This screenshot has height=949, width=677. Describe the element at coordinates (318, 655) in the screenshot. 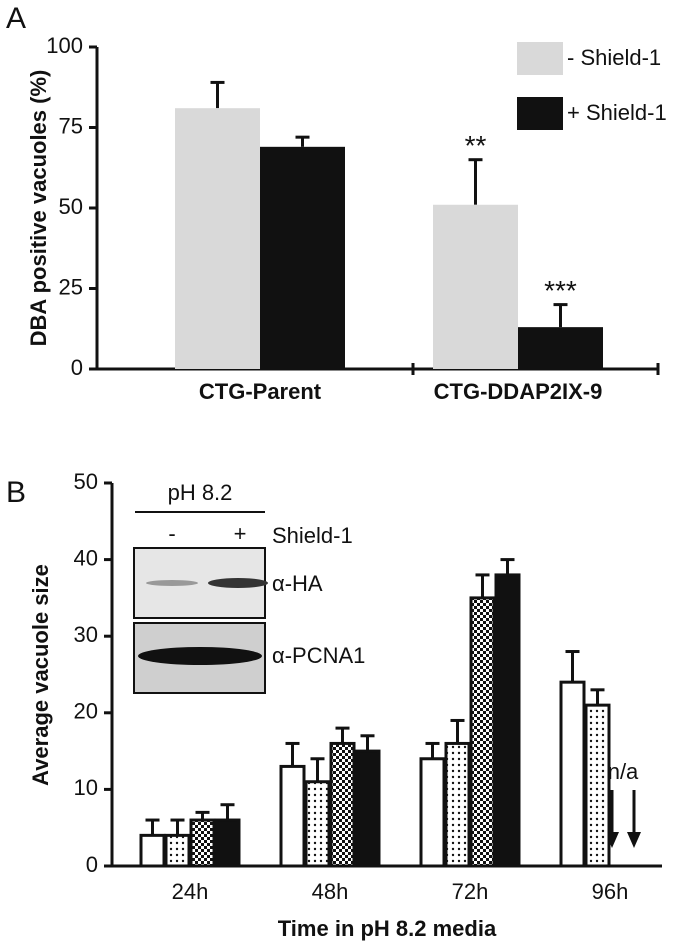

I see `blot-label: α-PCNA1` at that location.